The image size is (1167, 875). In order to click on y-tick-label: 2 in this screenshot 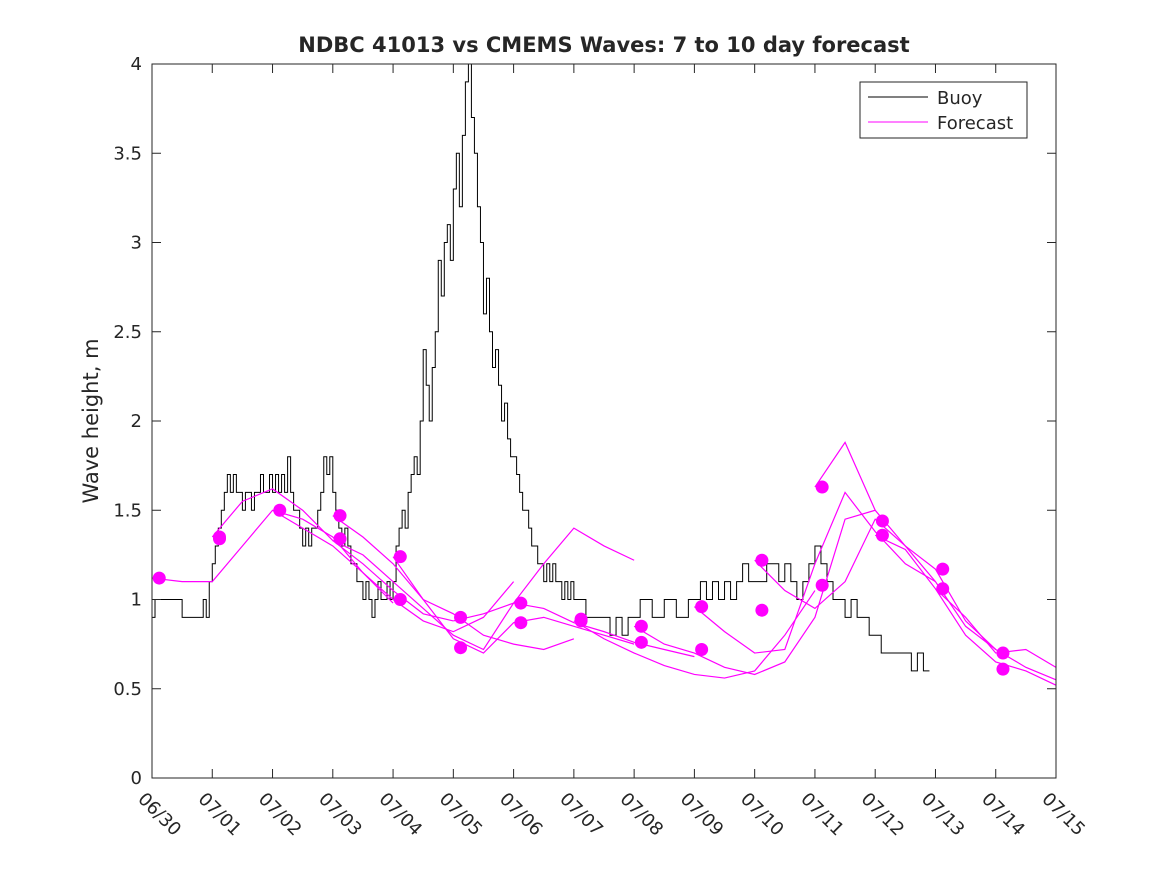, I will do `click(136, 421)`.